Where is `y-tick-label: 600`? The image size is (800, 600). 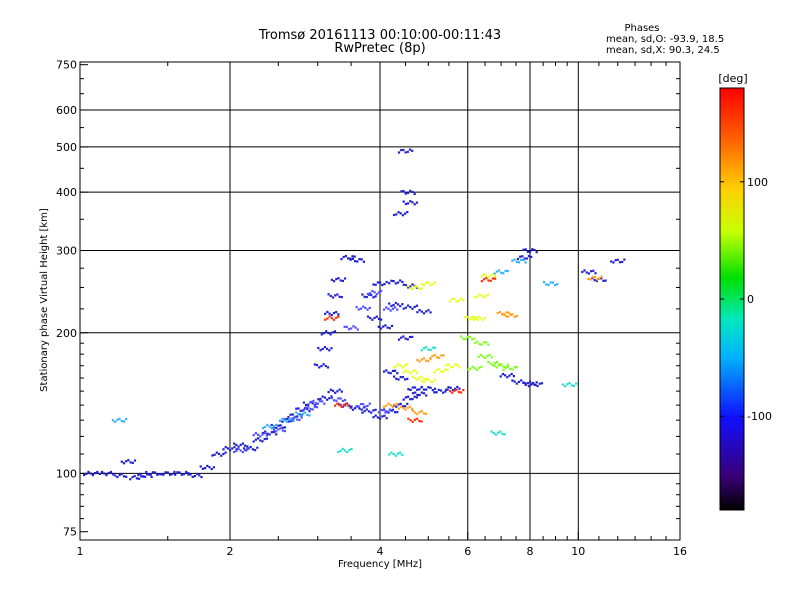
y-tick-label: 600 is located at coordinates (66, 110).